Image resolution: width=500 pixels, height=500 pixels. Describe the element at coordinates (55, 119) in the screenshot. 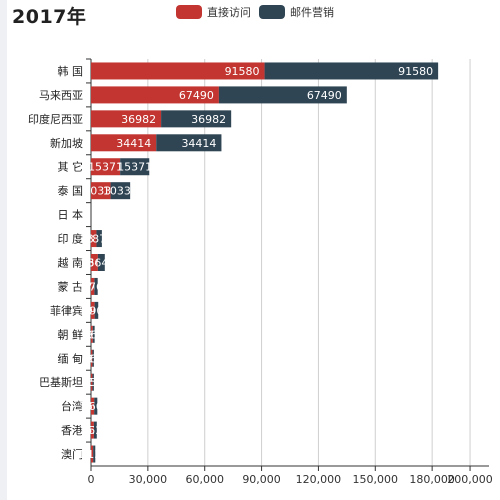

I see `y-category-label: 印度尼西亚` at that location.